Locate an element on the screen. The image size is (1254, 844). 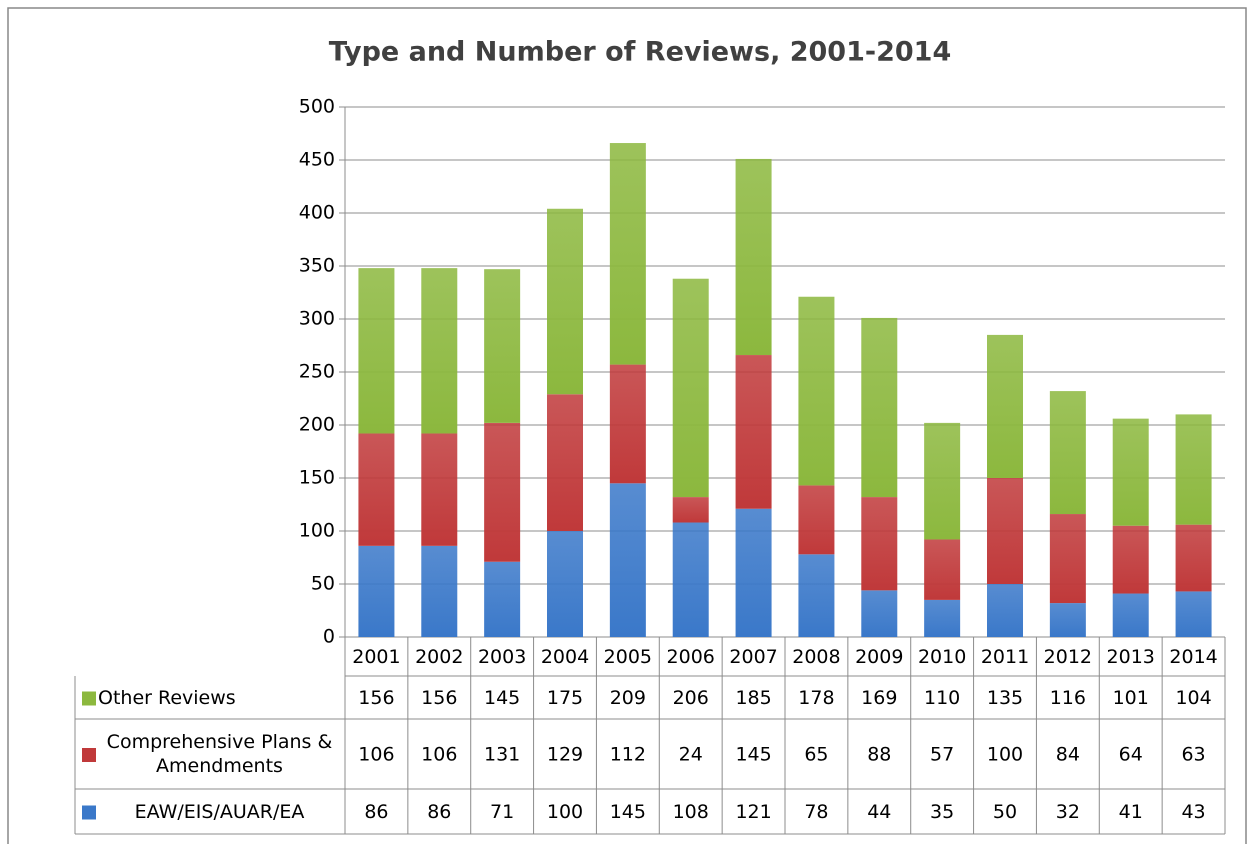
x-tick-label: 2008 is located at coordinates (816, 657).